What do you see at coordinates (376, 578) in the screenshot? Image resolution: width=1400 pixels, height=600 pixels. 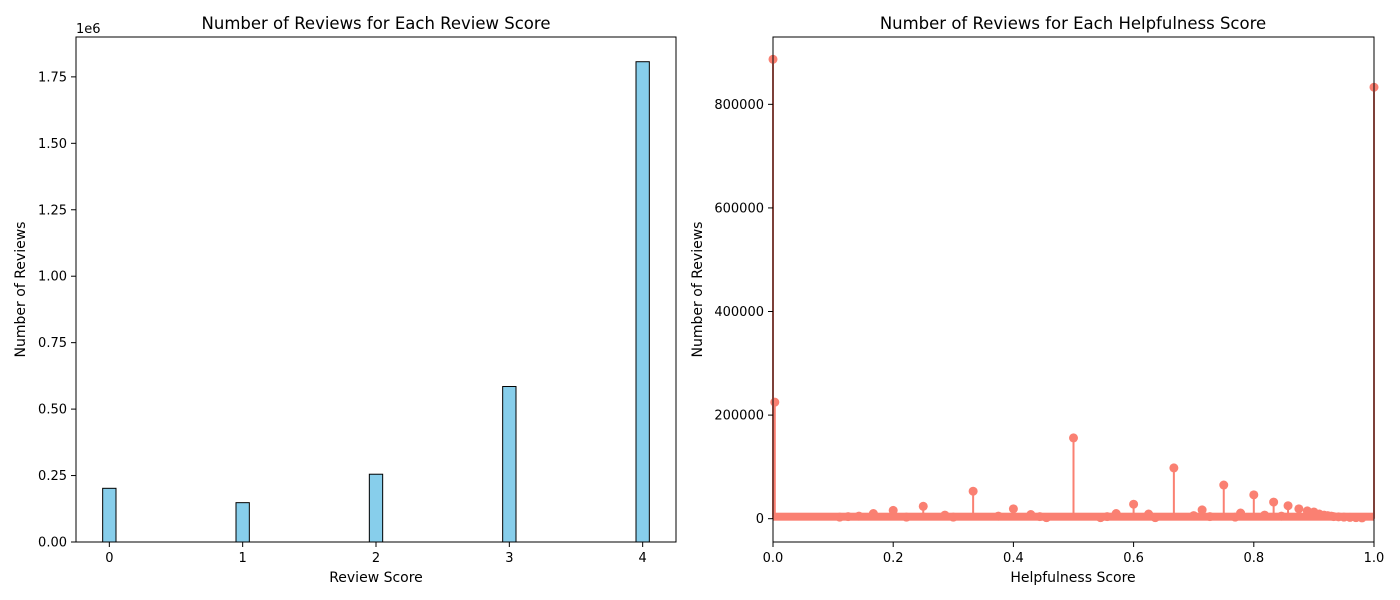 I see `left-x-axis-label: Review Score` at bounding box center [376, 578].